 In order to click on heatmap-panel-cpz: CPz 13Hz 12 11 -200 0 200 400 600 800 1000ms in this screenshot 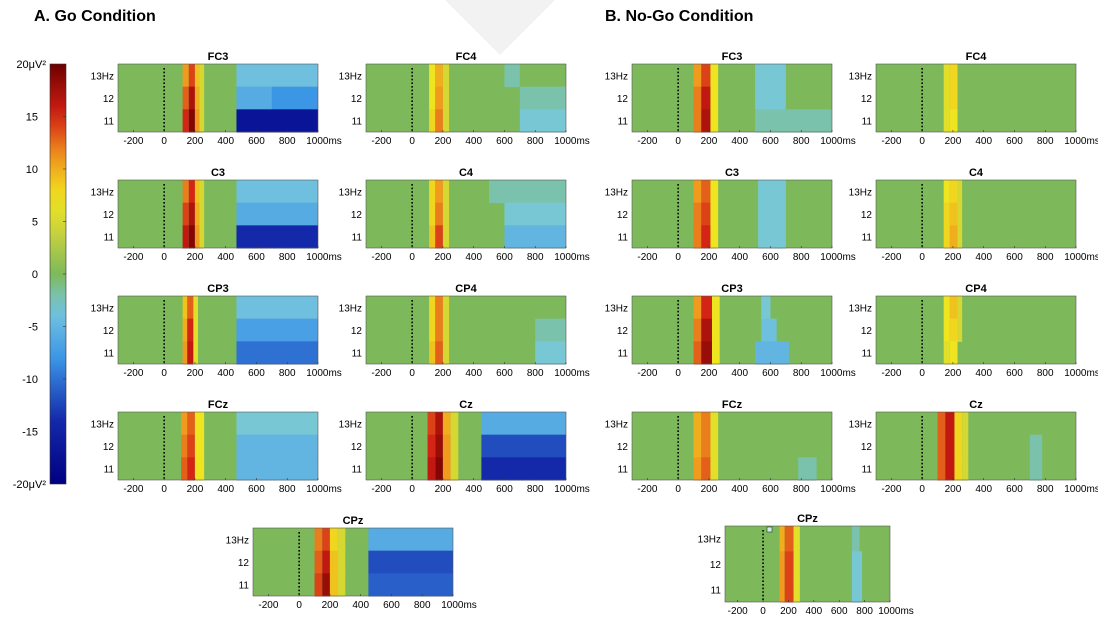, I will do `click(806, 564)`.